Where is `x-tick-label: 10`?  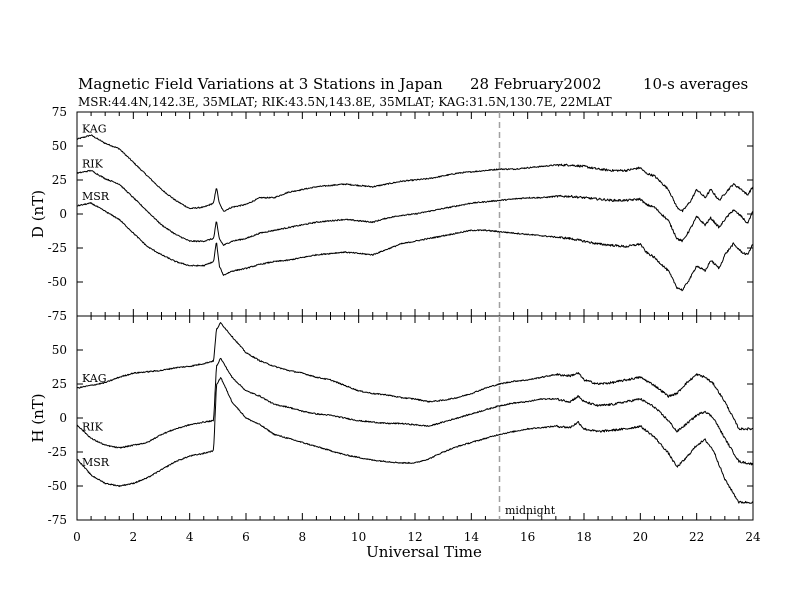 x-tick-label: 10 is located at coordinates (358, 537).